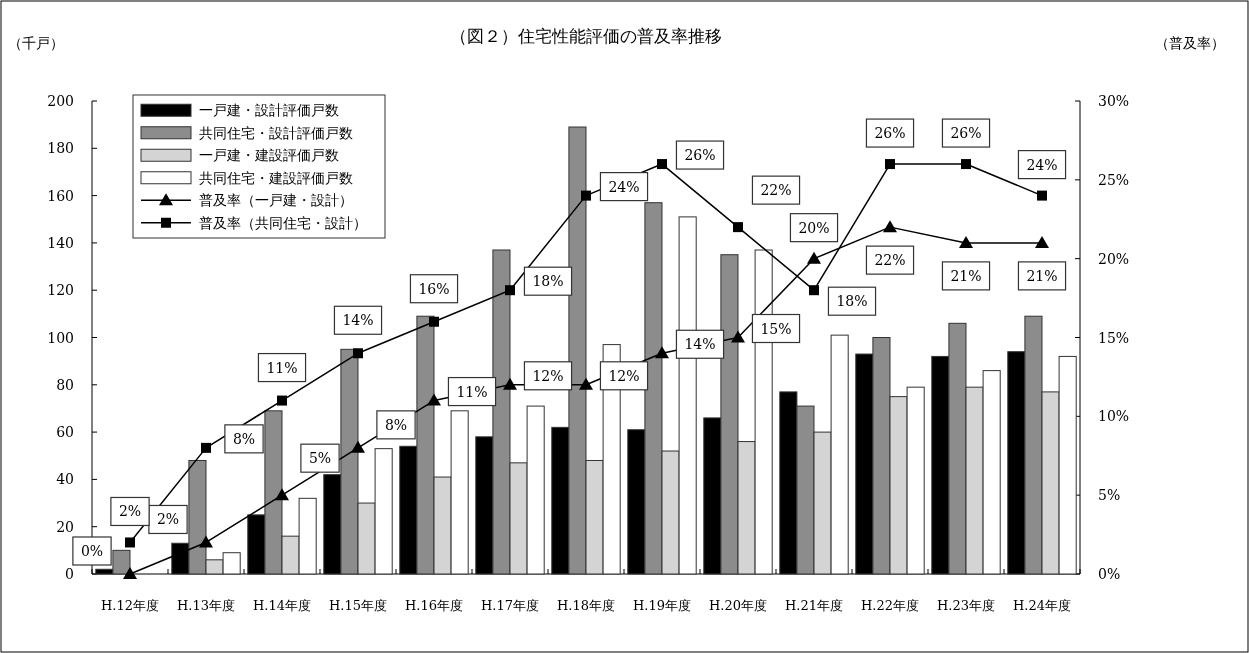 This screenshot has width=1249, height=653. Describe the element at coordinates (1114, 416) in the screenshot. I see `y2-tick-label: 10%` at that location.